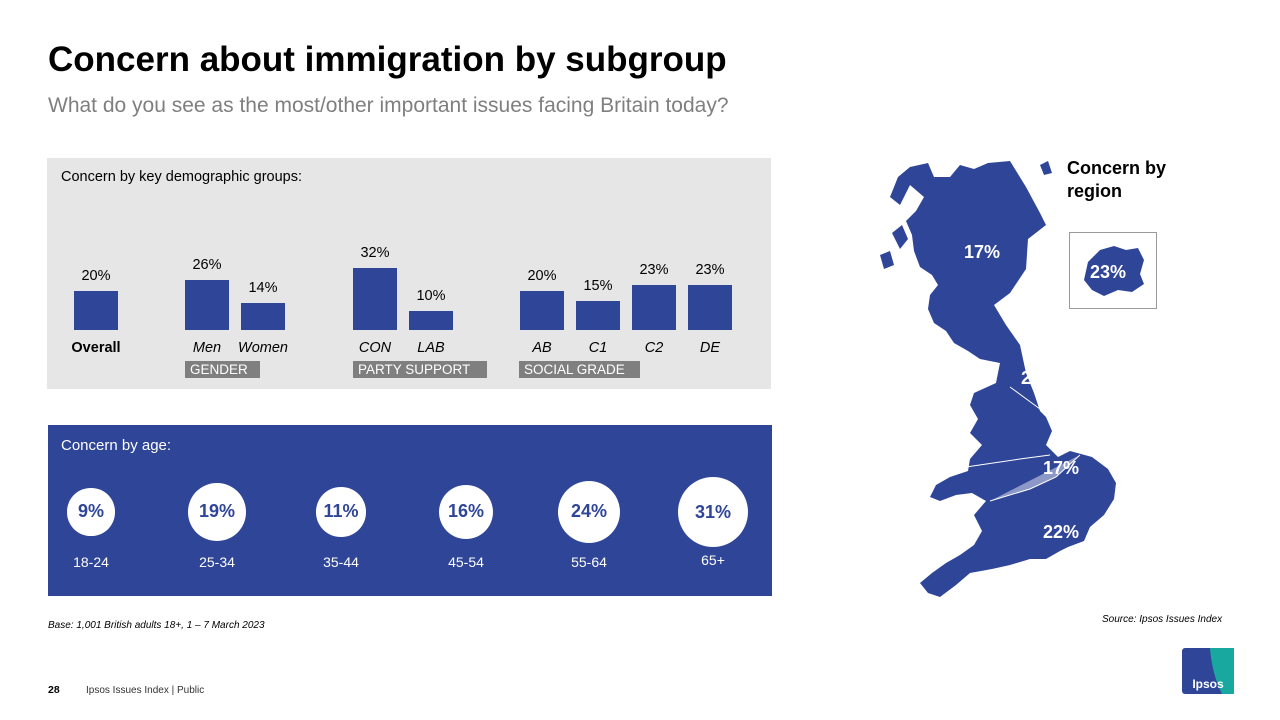 The height and width of the screenshot is (720, 1280). What do you see at coordinates (91, 562) in the screenshot?
I see `age-label: 18-24` at bounding box center [91, 562].